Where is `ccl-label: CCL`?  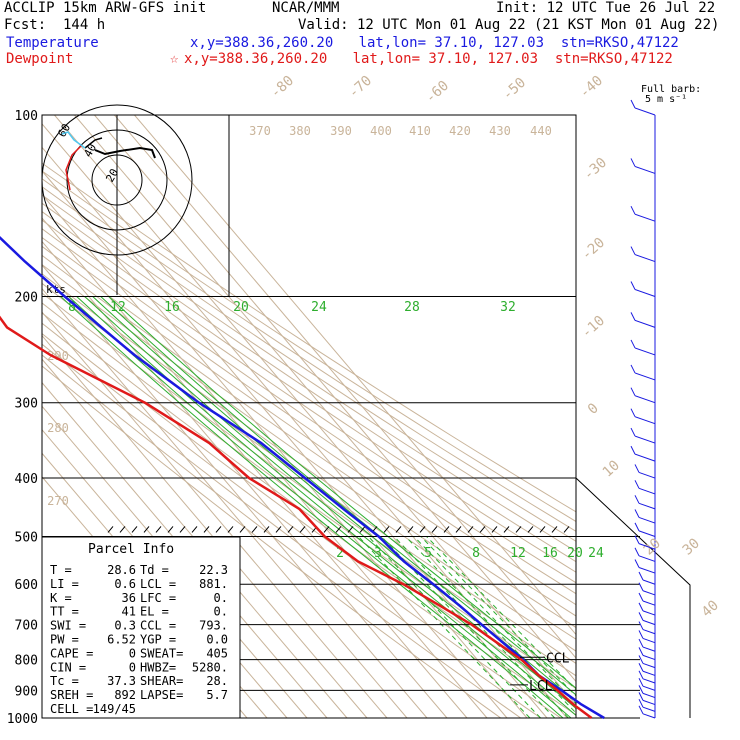
ccl-label: CCL is located at coordinates (558, 658).